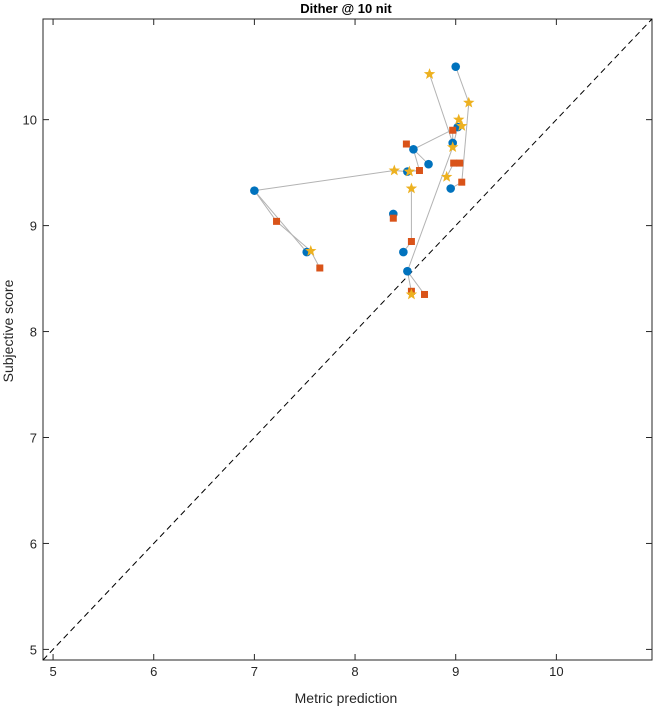 Image resolution: width=656 pixels, height=708 pixels. What do you see at coordinates (33, 226) in the screenshot?
I see `y-tick-label: 9` at bounding box center [33, 226].